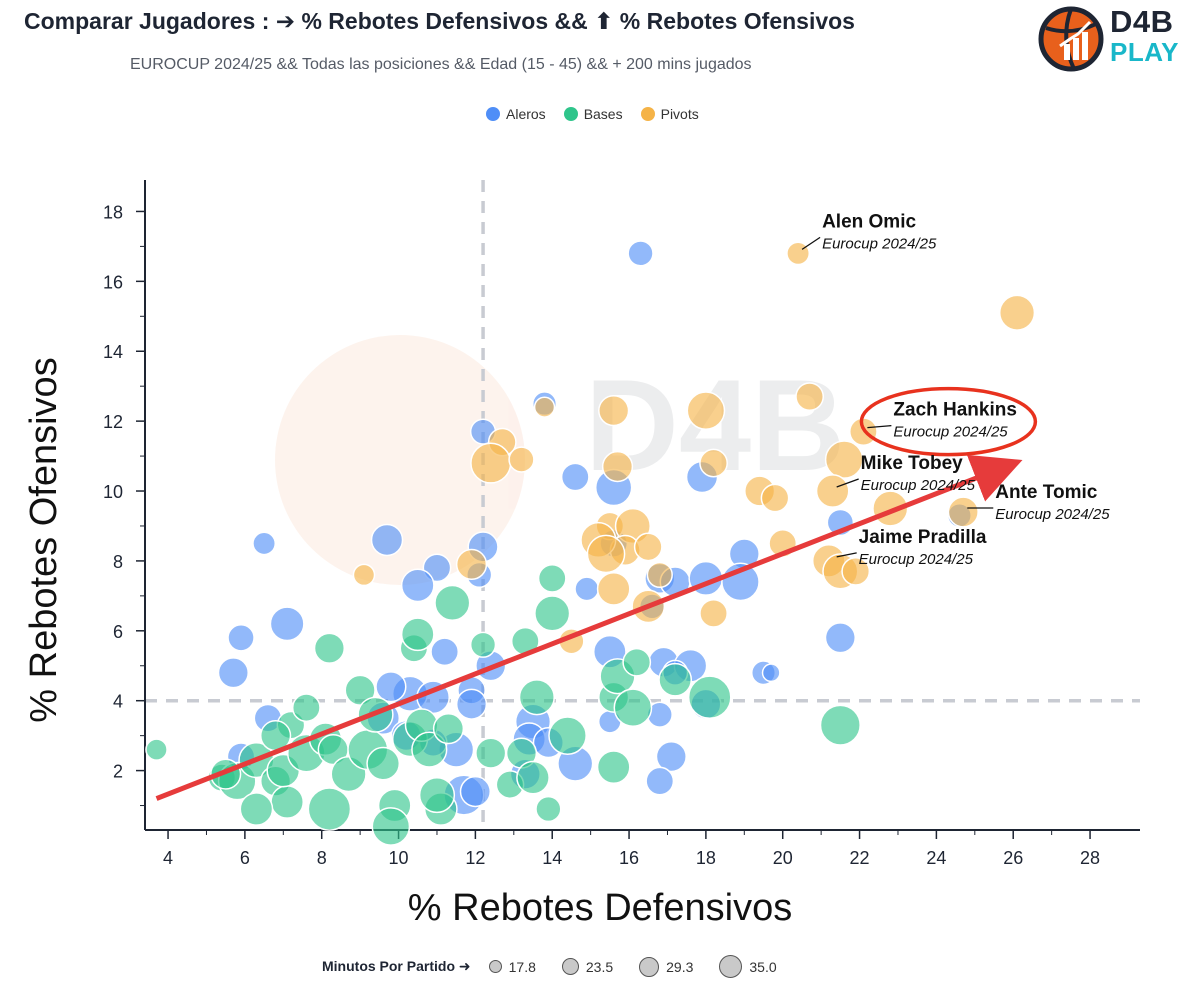  I want to click on x-tick-label: 12, so click(475, 858).